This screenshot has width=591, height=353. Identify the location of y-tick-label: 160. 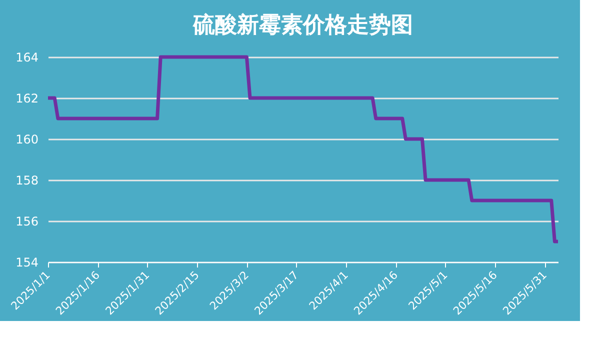
(27, 139).